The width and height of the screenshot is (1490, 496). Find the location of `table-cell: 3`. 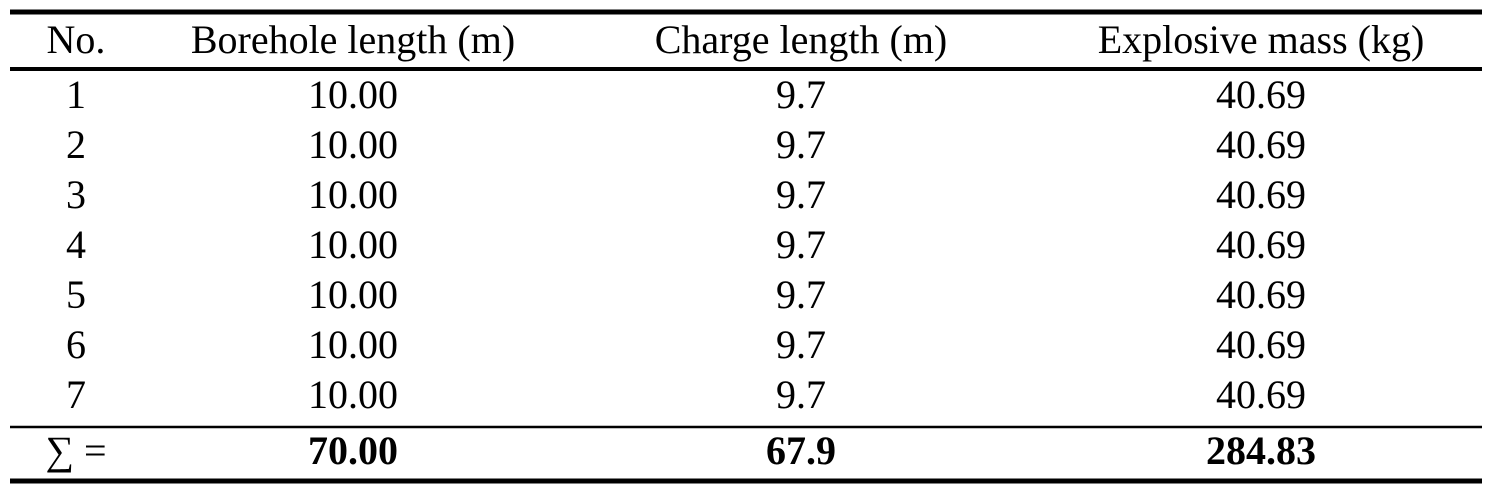

table-cell: 3 is located at coordinates (76, 194).